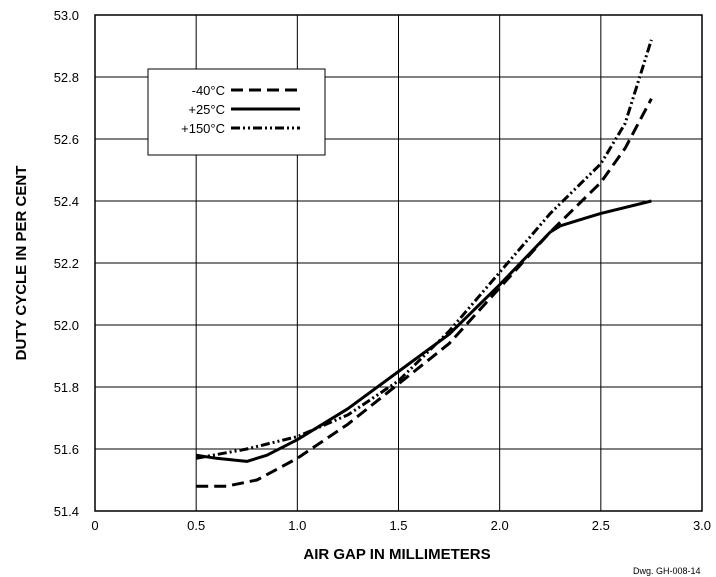 Image resolution: width=716 pixels, height=577 pixels. Describe the element at coordinates (21, 263) in the screenshot. I see `y-axis-title: DUTY CYCLE IN PER CENT` at that location.